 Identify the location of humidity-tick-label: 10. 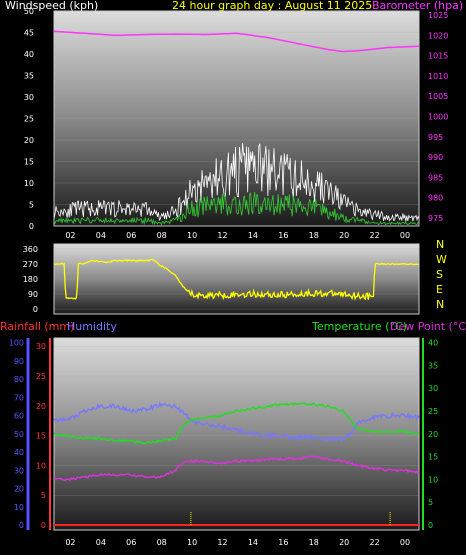
(19, 507).